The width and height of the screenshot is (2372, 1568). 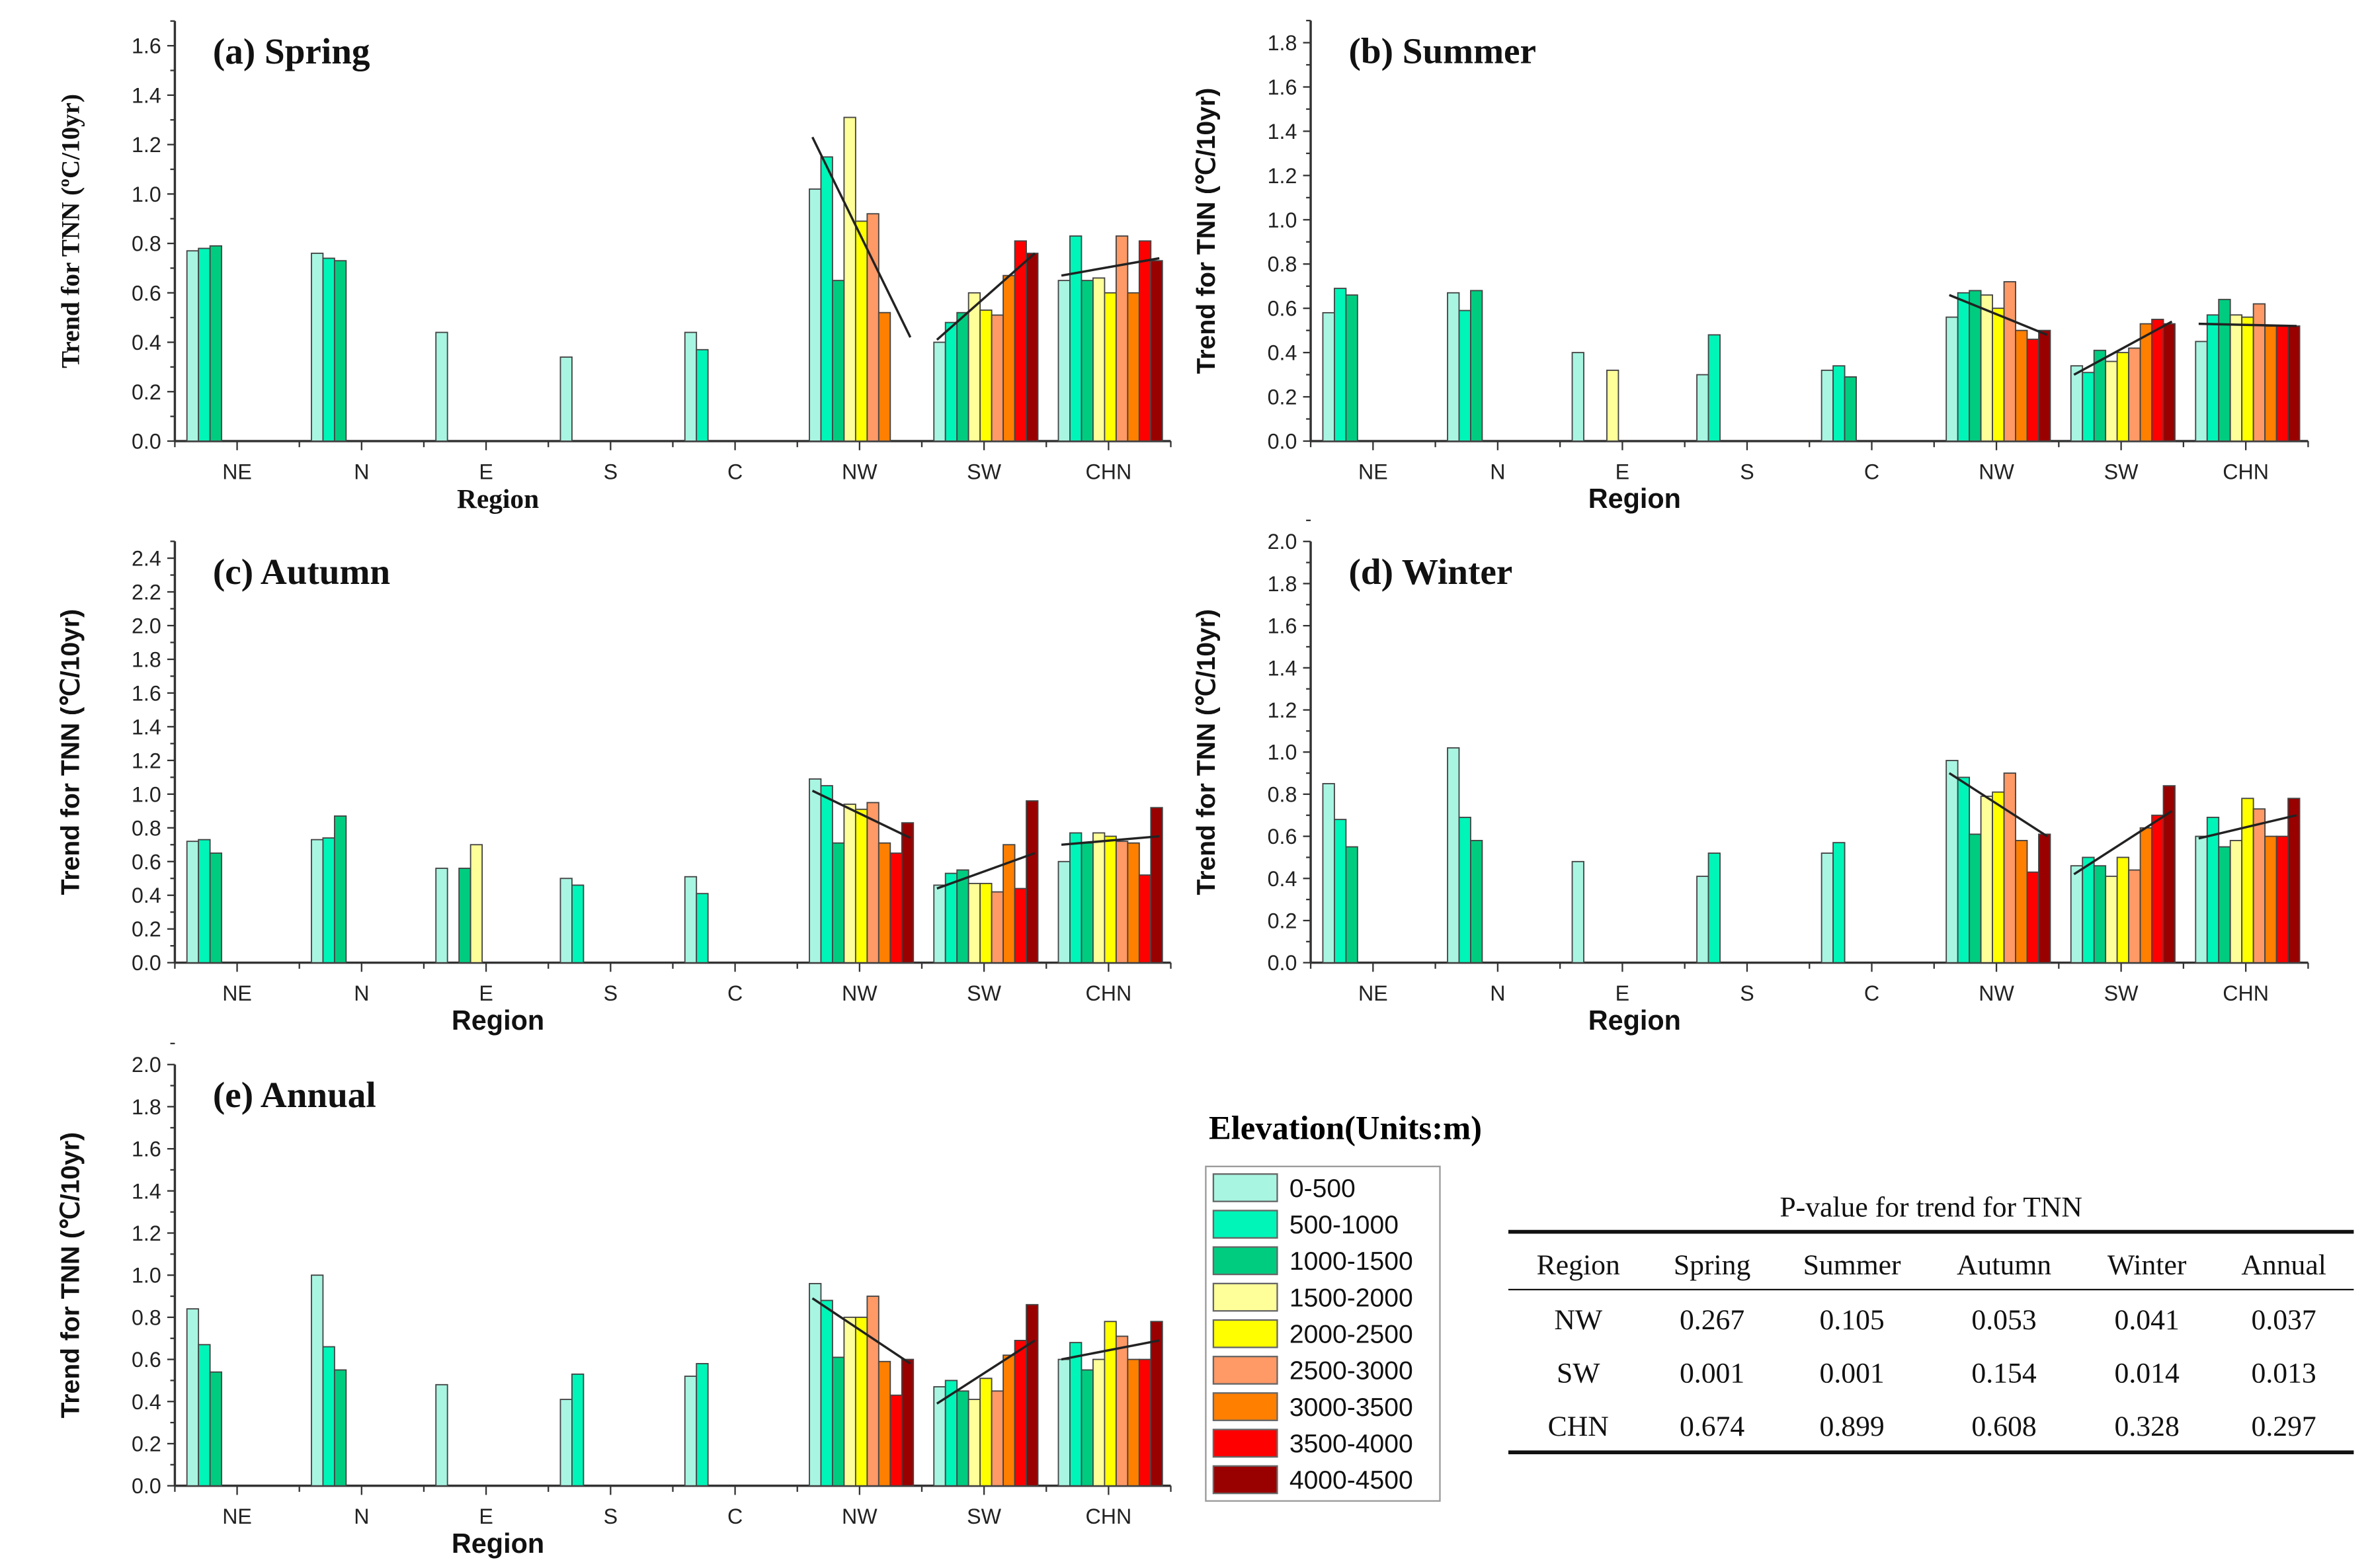 What do you see at coordinates (2003, 1373) in the screenshot?
I see `table-cell: 0.154` at bounding box center [2003, 1373].